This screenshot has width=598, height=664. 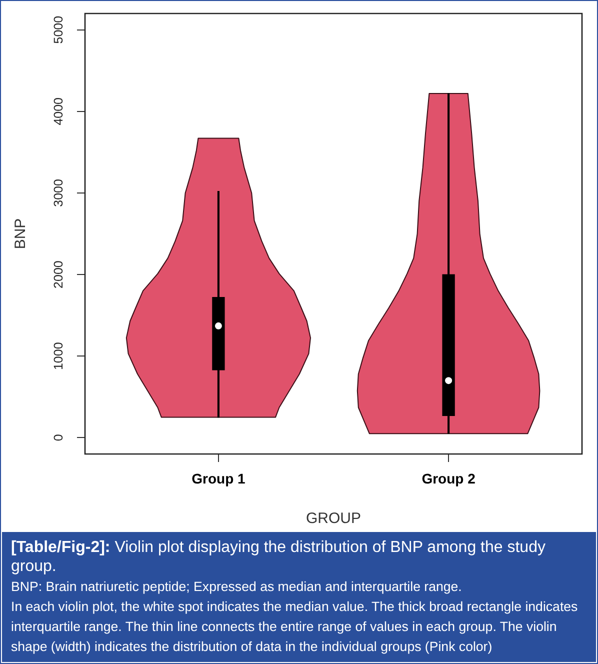 What do you see at coordinates (449, 478) in the screenshot?
I see `x-tick-label: Group 2` at bounding box center [449, 478].